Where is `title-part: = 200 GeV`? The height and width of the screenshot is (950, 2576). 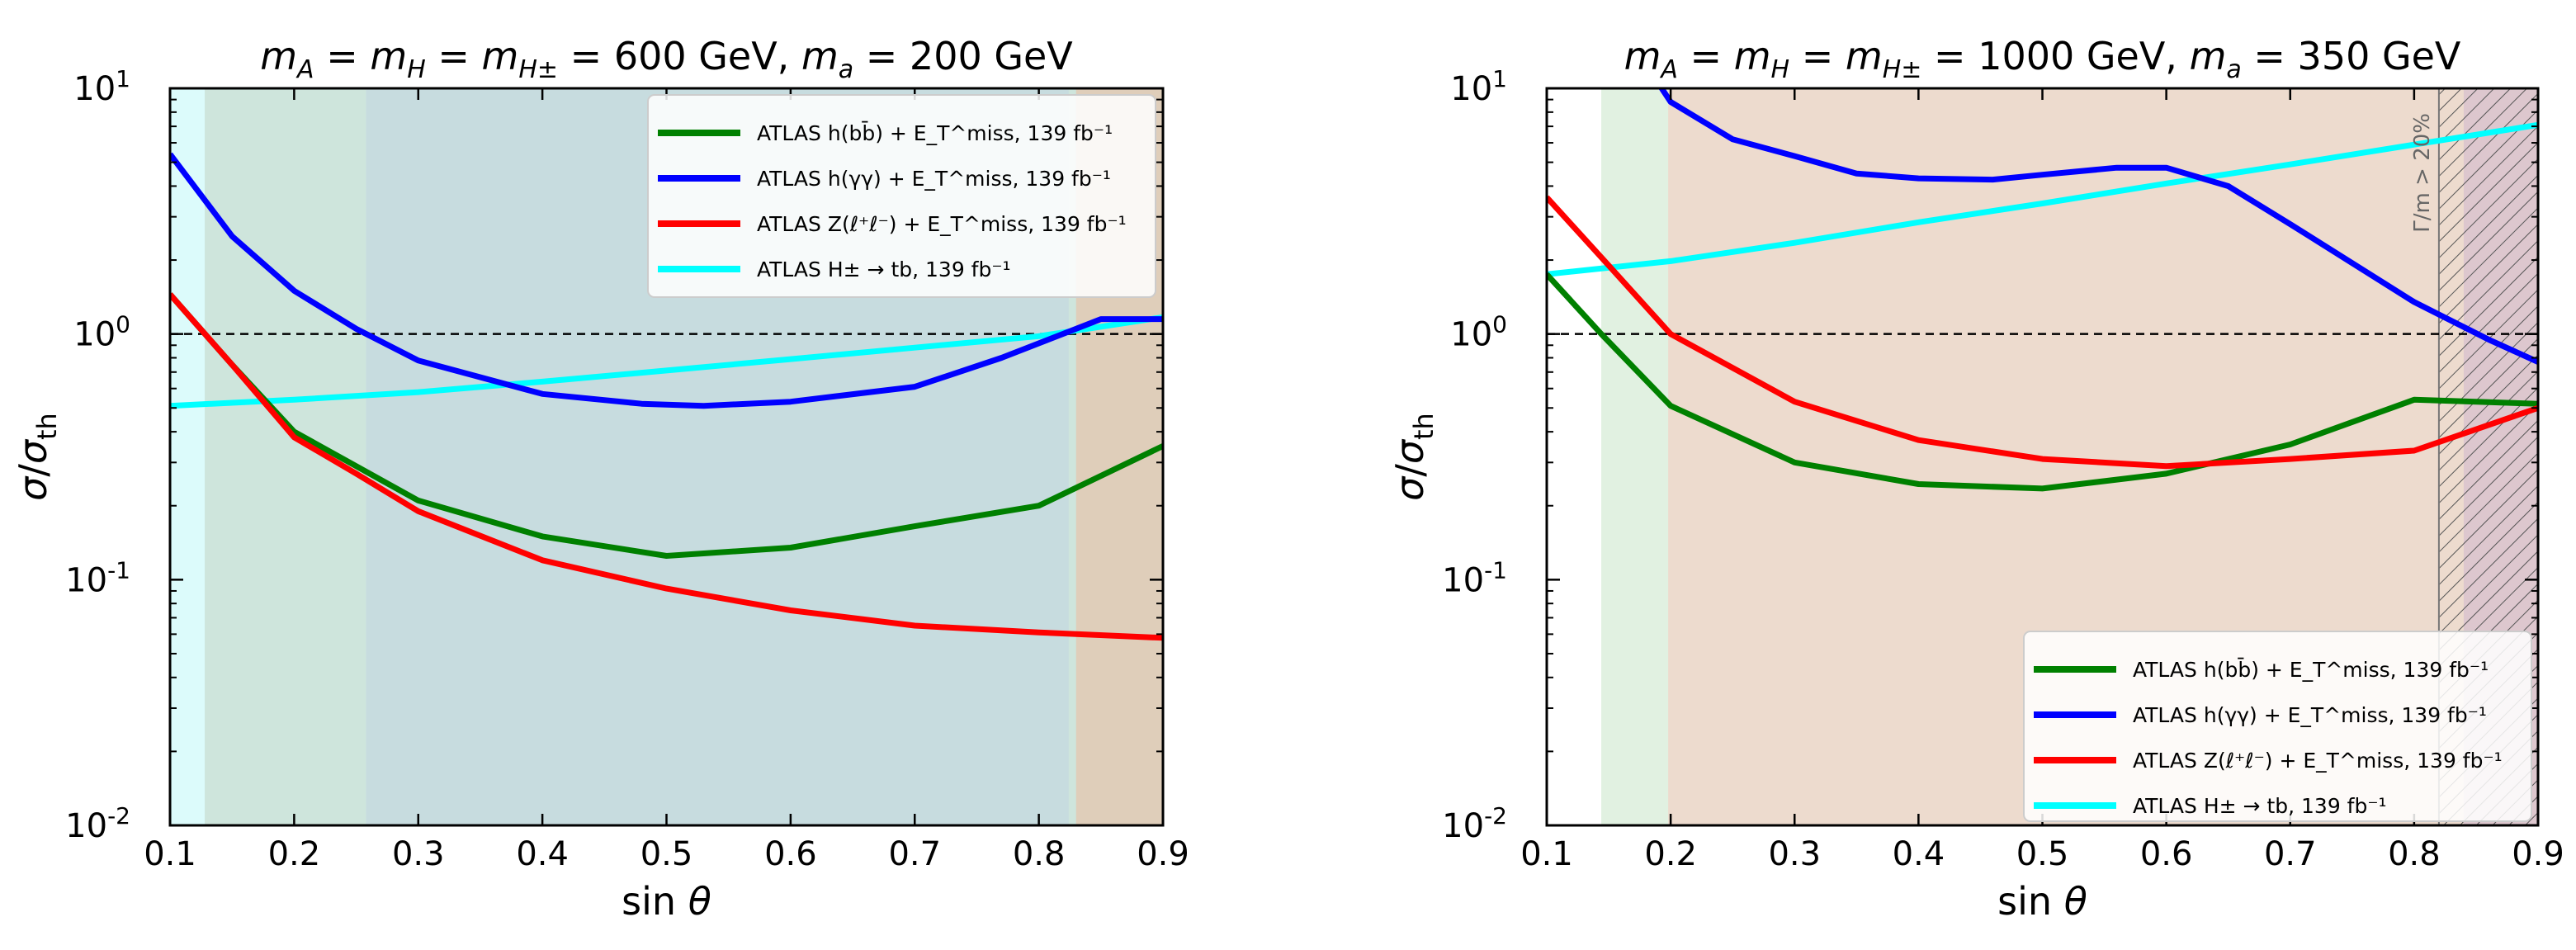
title-part: = 200 GeV is located at coordinates (963, 56).